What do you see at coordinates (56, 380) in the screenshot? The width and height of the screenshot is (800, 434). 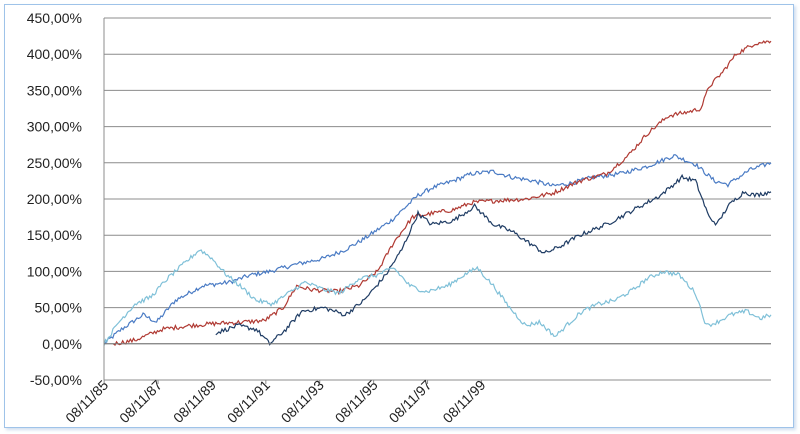 I see `y-tick-label: -50,00%` at bounding box center [56, 380].